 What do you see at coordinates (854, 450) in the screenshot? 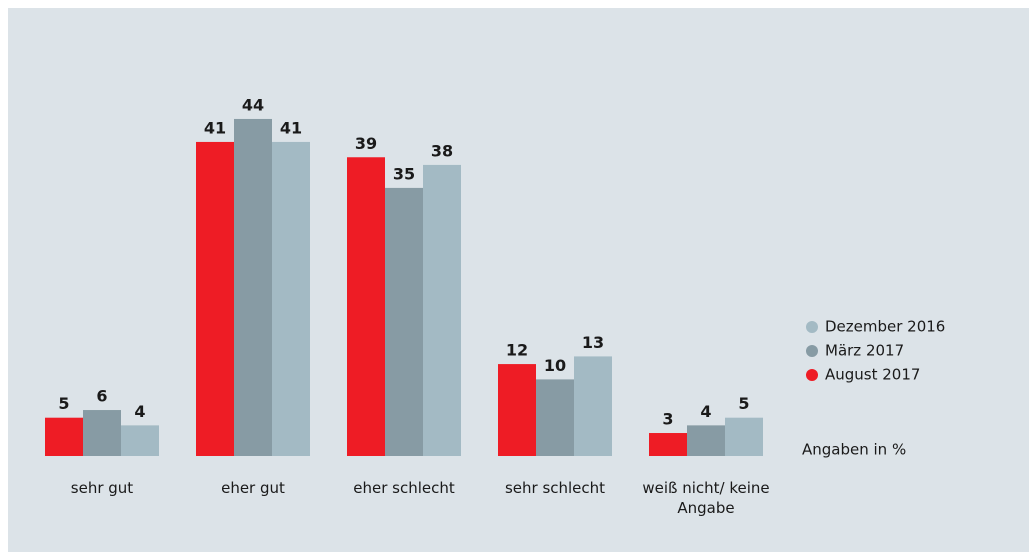
I see `note: Angaben in %` at bounding box center [854, 450].